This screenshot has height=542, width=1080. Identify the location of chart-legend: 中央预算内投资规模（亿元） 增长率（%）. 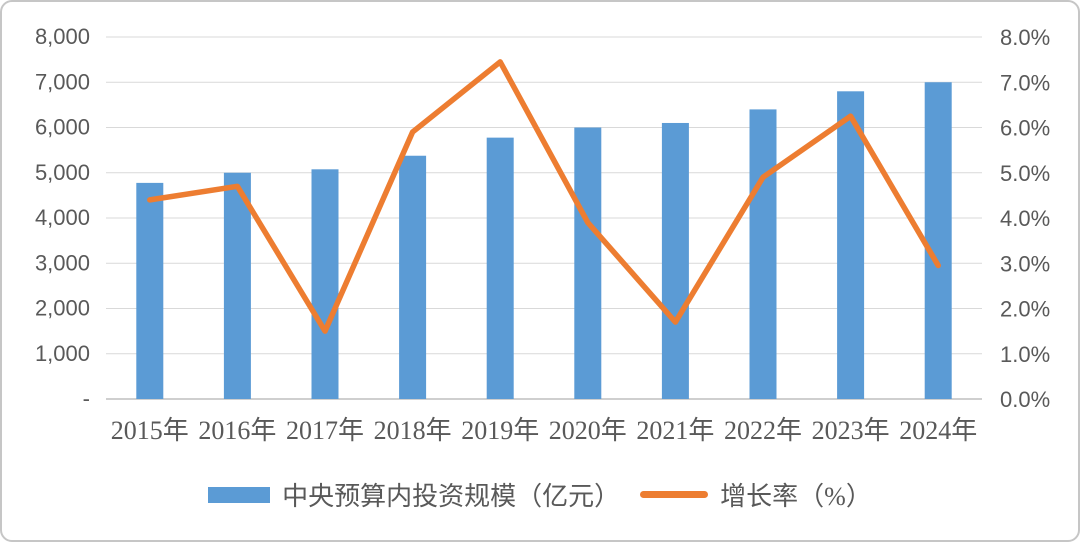
(540, 494).